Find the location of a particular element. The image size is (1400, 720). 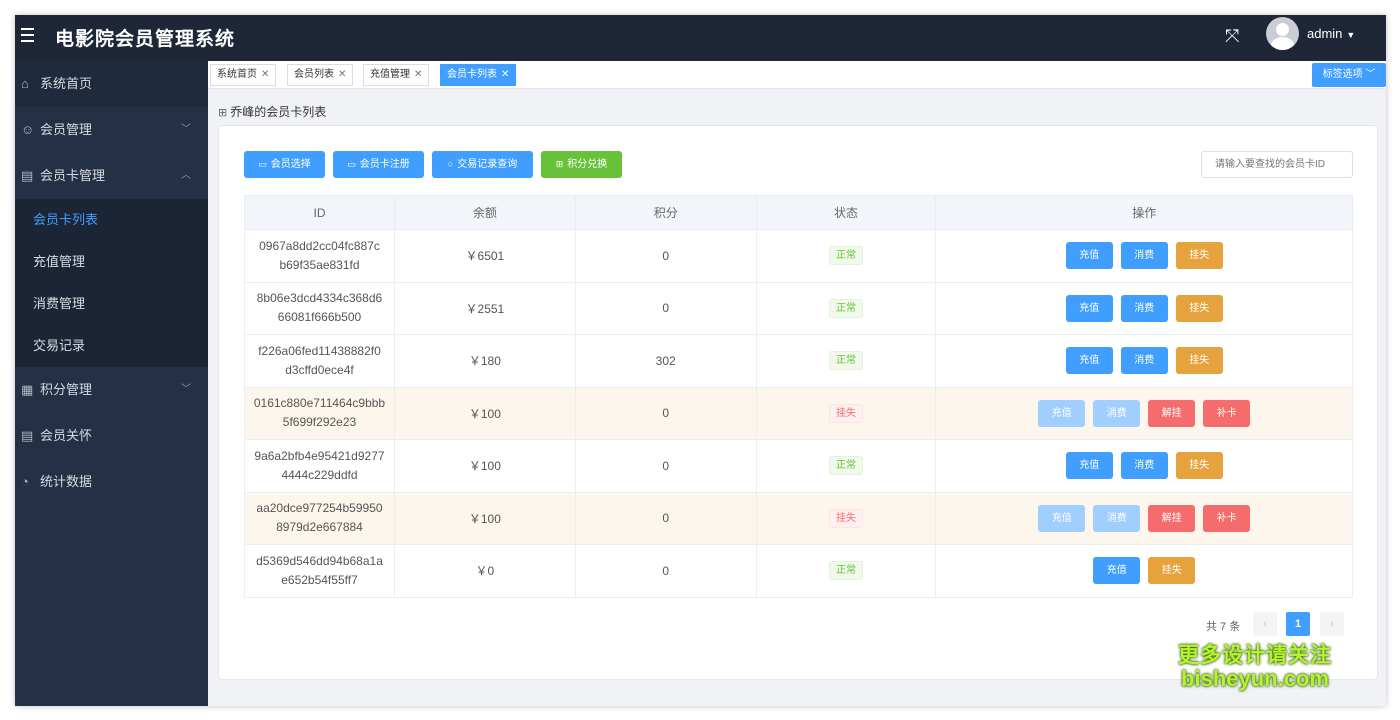

sidebar-subitem-transactions: 交易记录 is located at coordinates (111, 346).